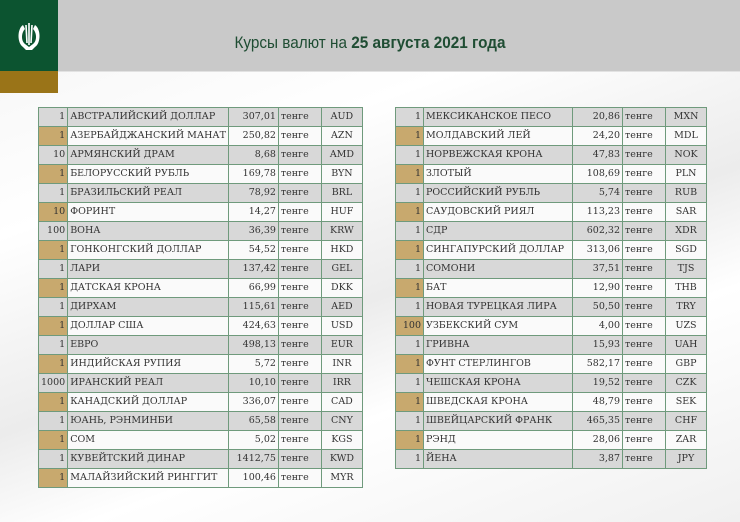  I want to click on currency-code: INR, so click(341, 364).